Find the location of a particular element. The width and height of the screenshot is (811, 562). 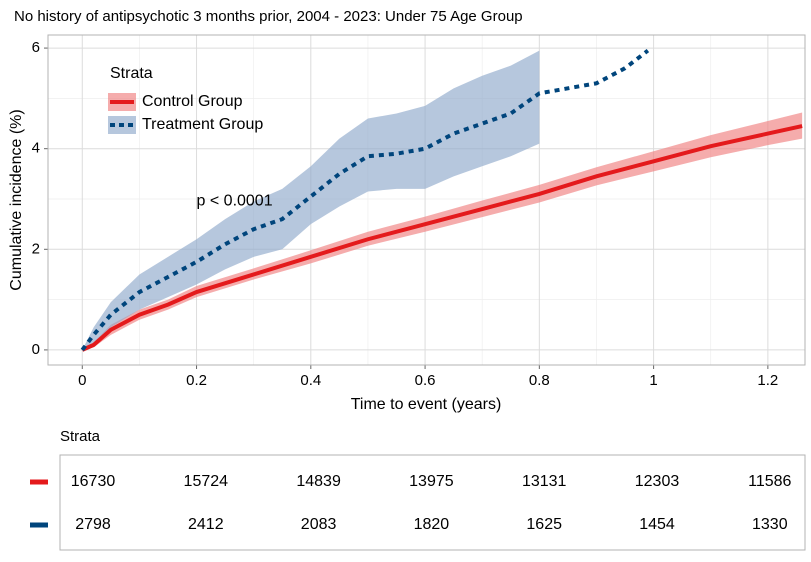

risk-table-count: 1454 is located at coordinates (657, 524).